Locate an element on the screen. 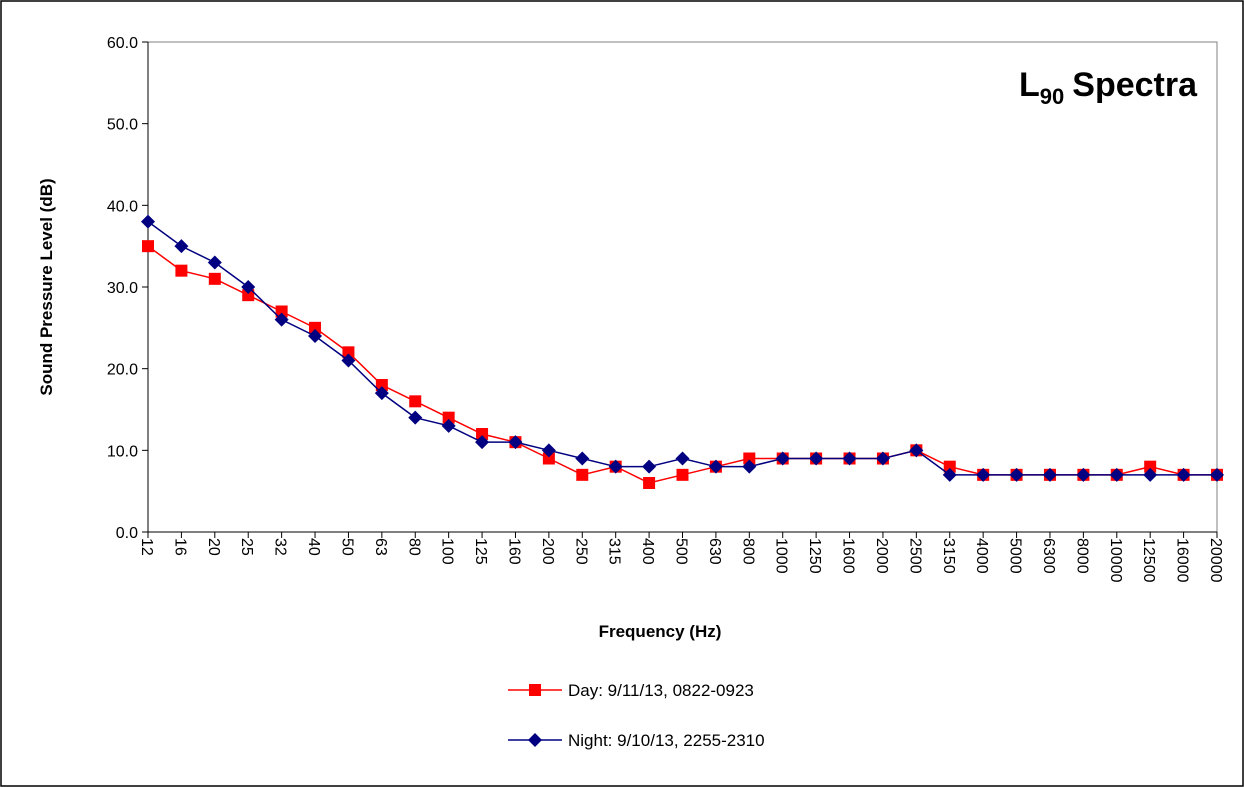 The image size is (1244, 787). x-tick-label: 125 is located at coordinates (480, 551).